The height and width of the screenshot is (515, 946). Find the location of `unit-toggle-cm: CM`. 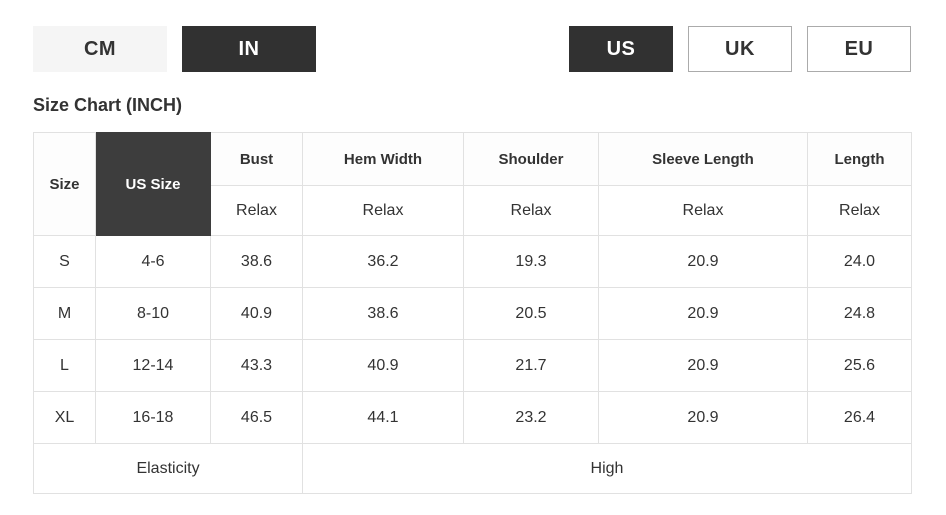

unit-toggle-cm: CM is located at coordinates (100, 49).